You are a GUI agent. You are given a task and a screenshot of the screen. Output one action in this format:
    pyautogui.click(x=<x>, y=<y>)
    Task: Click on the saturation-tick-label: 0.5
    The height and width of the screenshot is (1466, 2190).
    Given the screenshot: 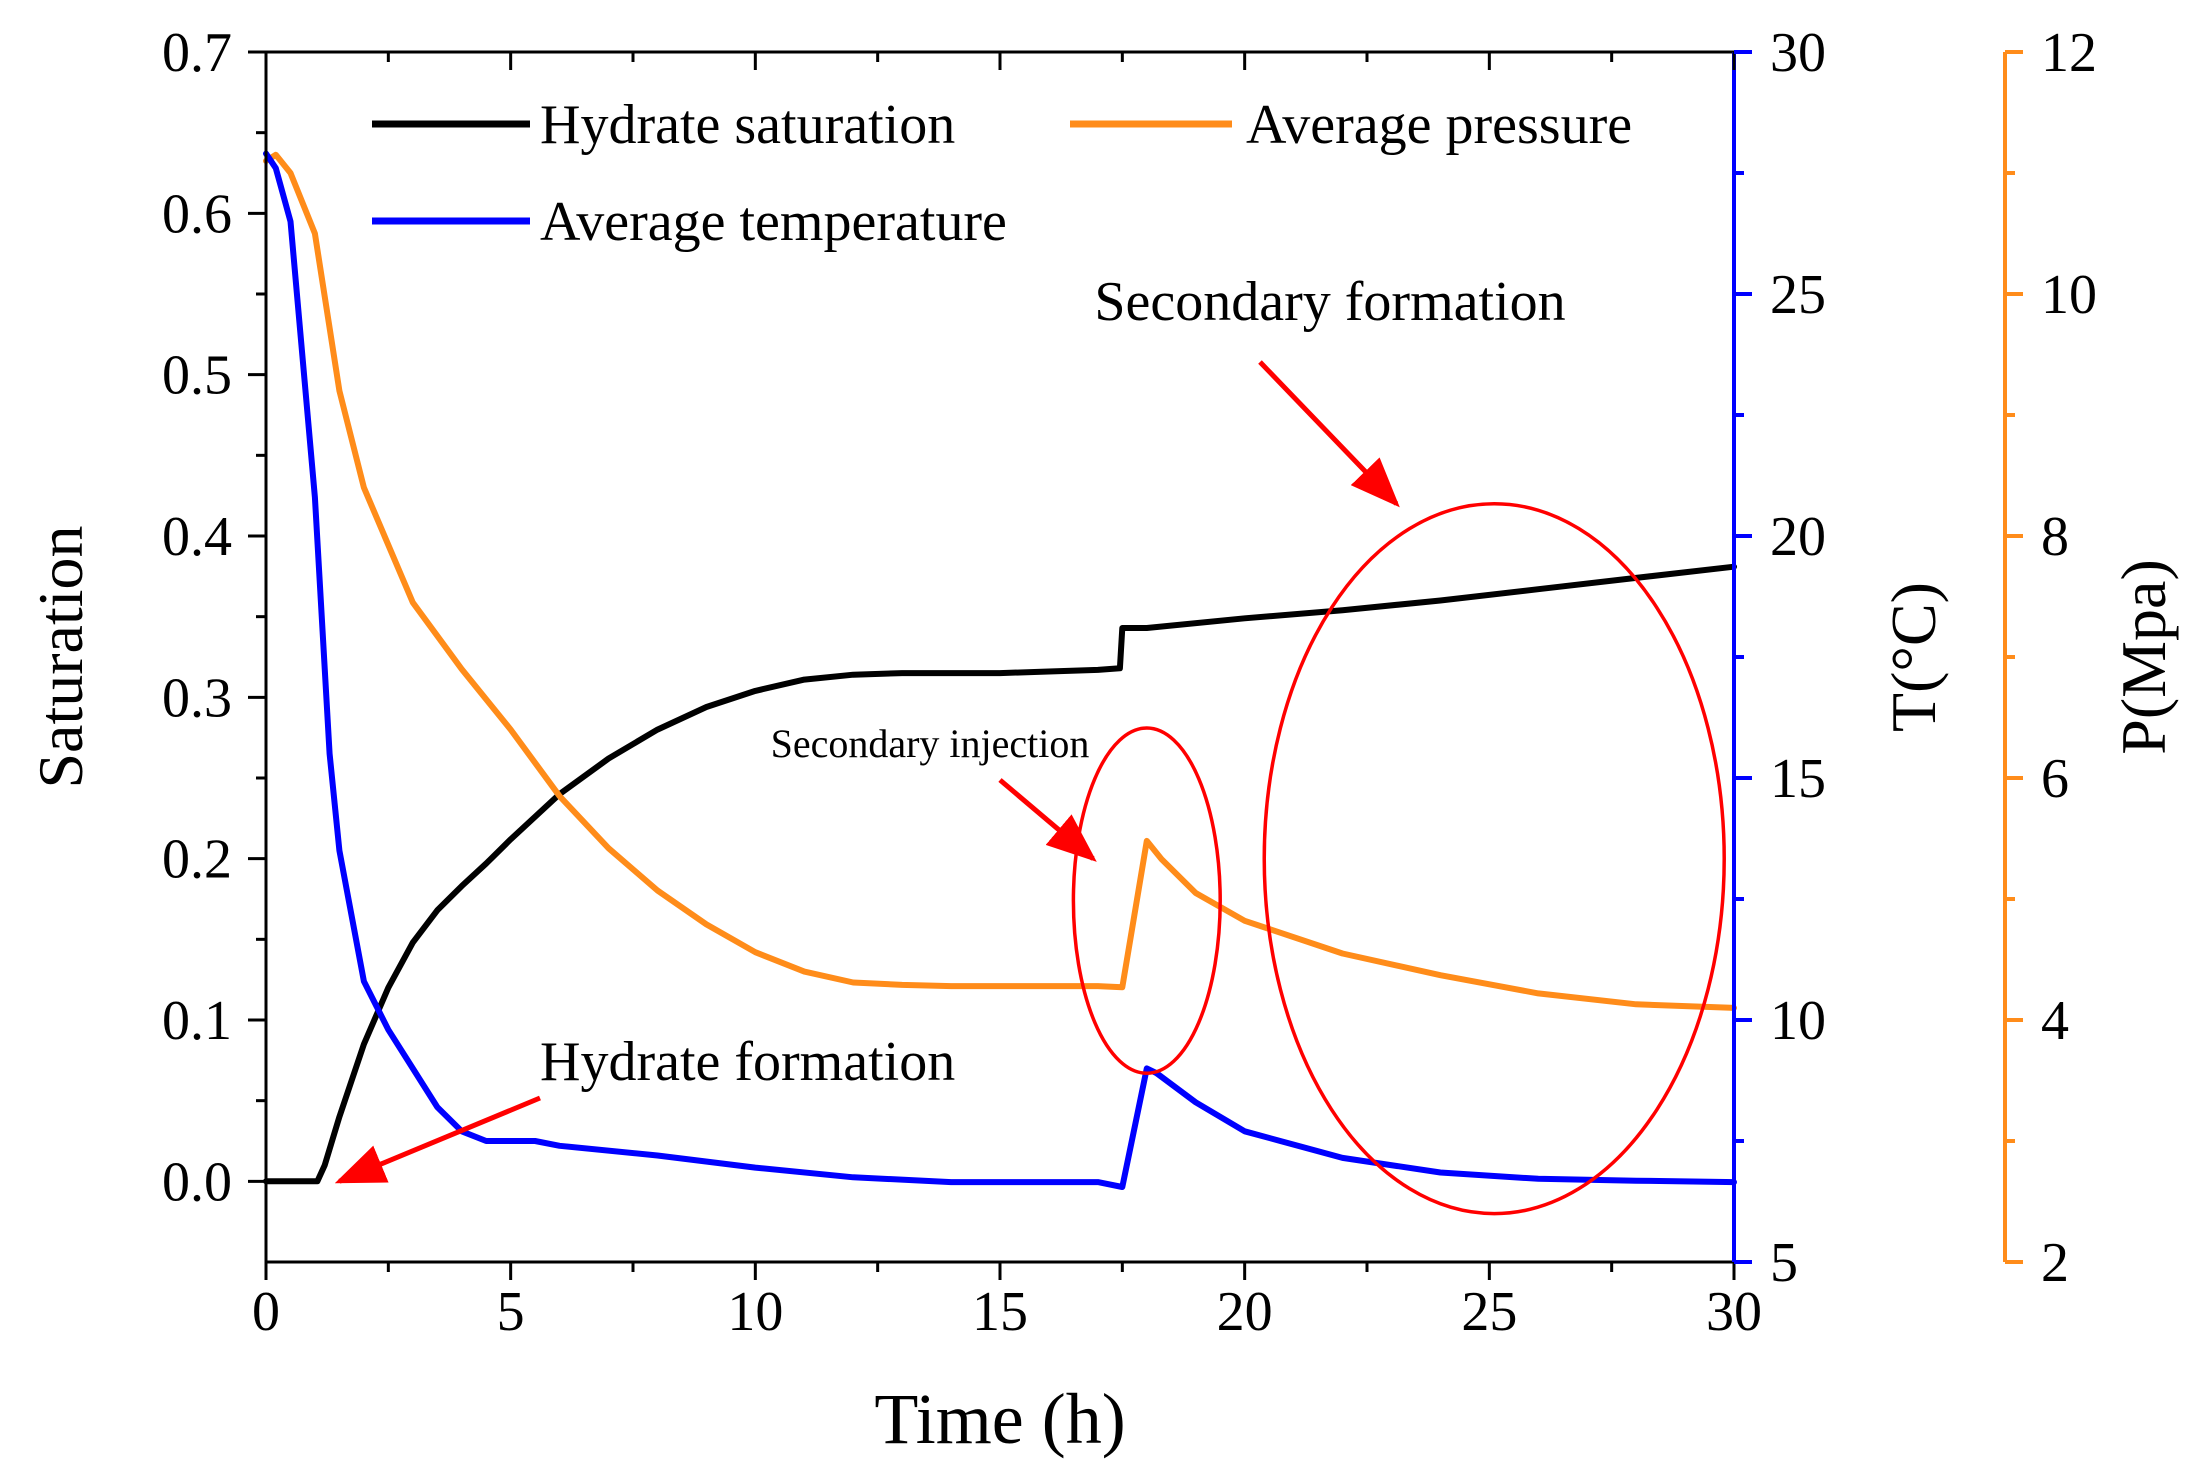 What is the action you would take?
    pyautogui.click(x=197, y=376)
    